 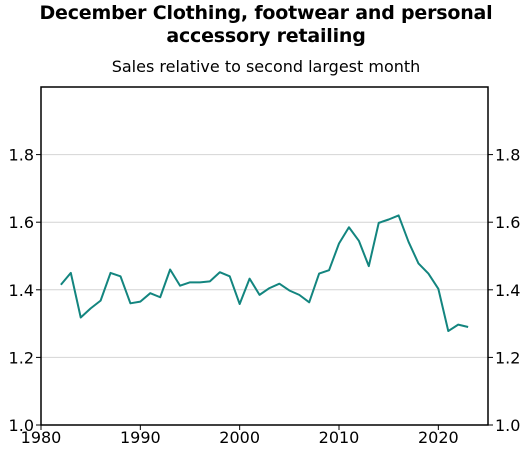 I want to click on y-tick-label-right: 1.0, so click(x=507, y=425).